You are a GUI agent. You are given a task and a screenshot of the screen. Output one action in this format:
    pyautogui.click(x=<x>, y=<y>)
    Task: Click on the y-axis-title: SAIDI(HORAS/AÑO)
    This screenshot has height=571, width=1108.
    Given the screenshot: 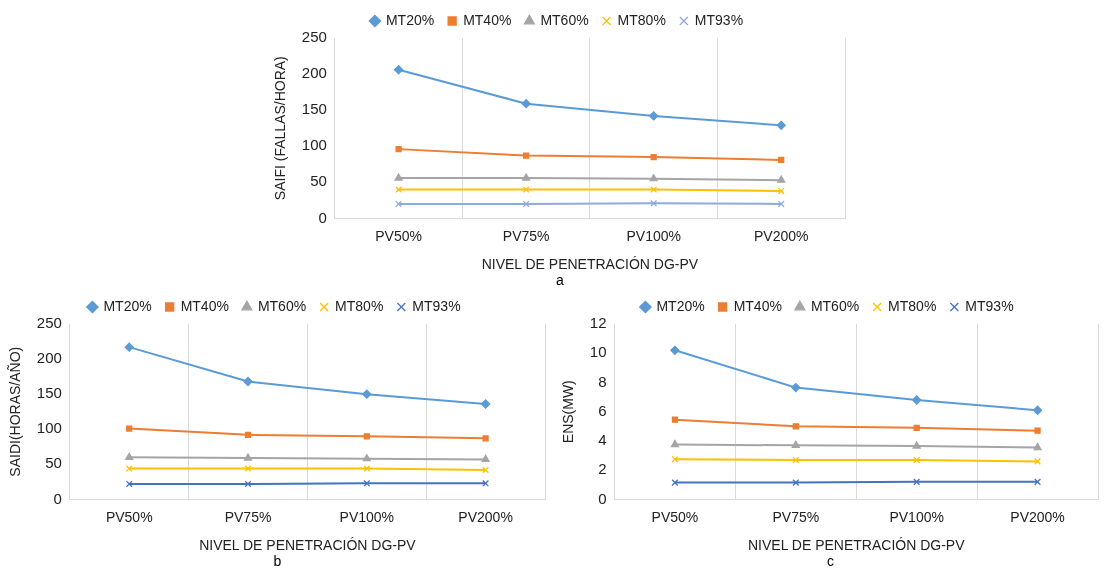 What is the action you would take?
    pyautogui.click(x=15, y=411)
    